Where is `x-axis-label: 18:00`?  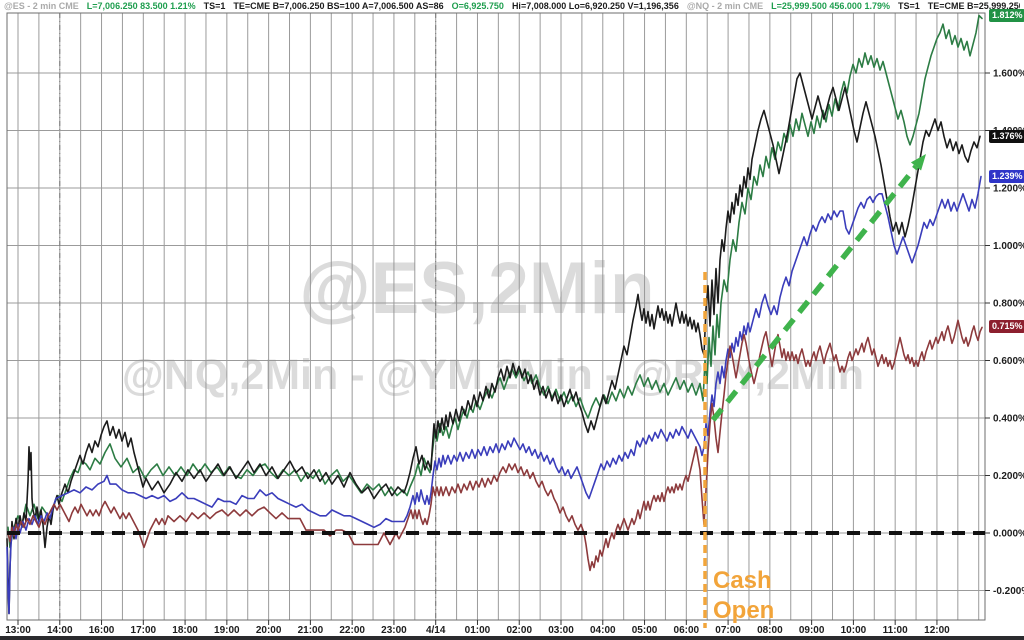
x-axis-label: 18:00 is located at coordinates (185, 630).